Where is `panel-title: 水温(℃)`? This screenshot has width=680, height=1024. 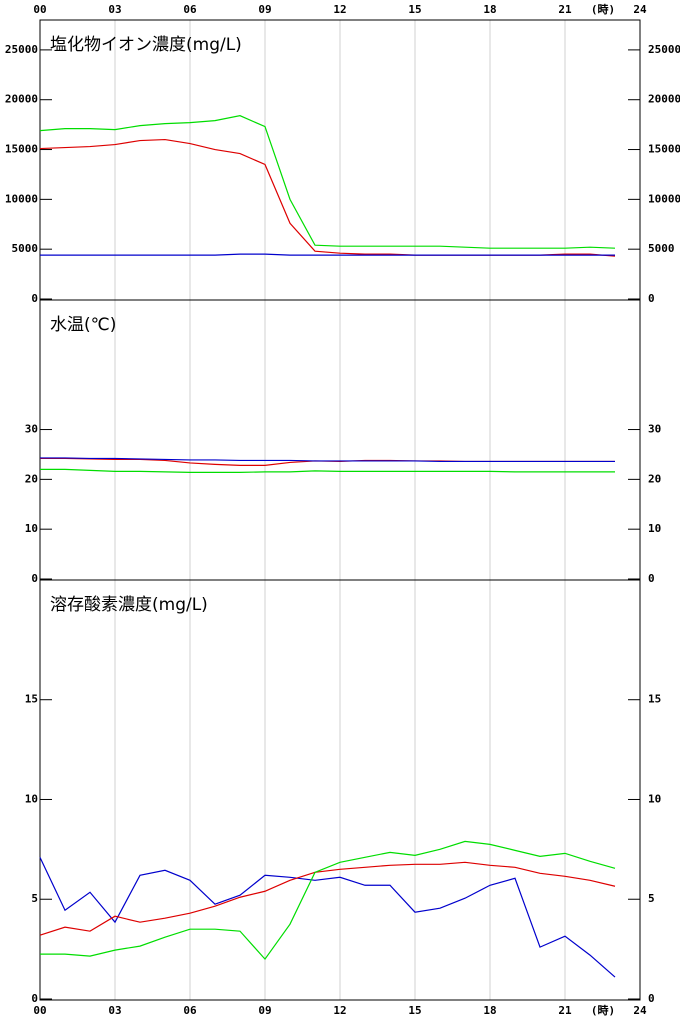
panel-title: 水温(℃) is located at coordinates (83, 325).